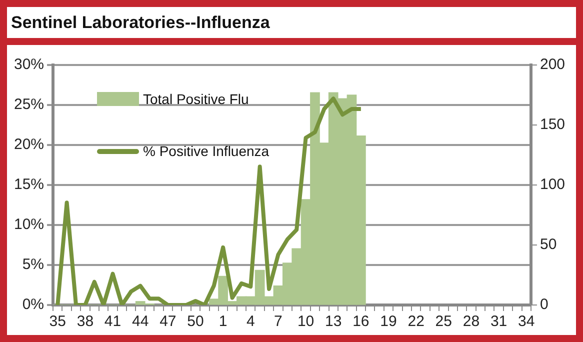 This screenshot has height=342, width=583. I want to click on y-tick-label: 25%, so click(29, 105).